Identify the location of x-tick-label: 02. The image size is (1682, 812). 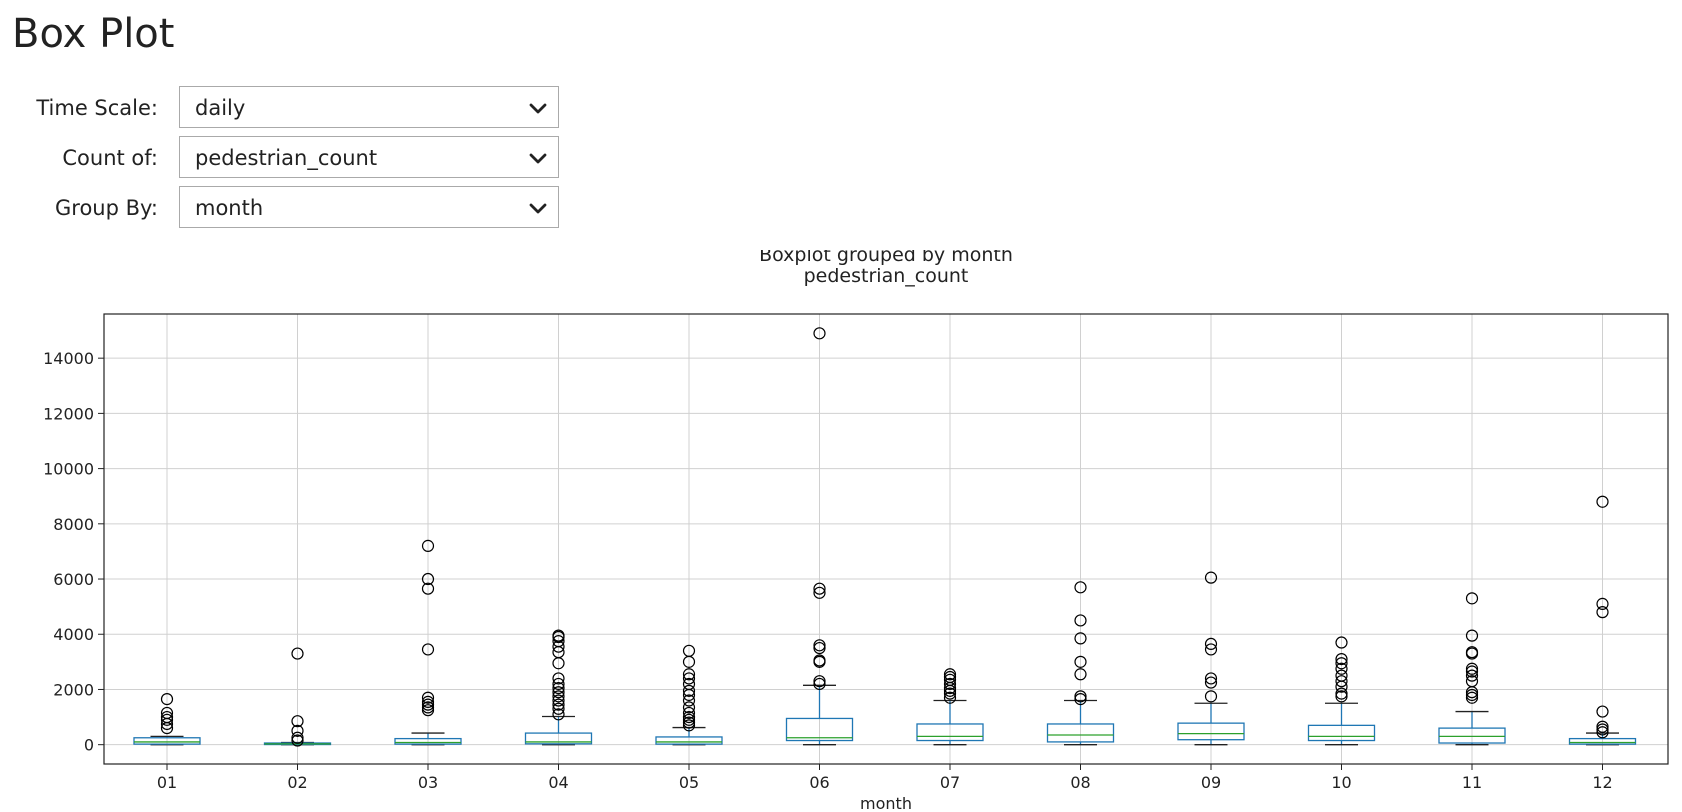
(297, 782).